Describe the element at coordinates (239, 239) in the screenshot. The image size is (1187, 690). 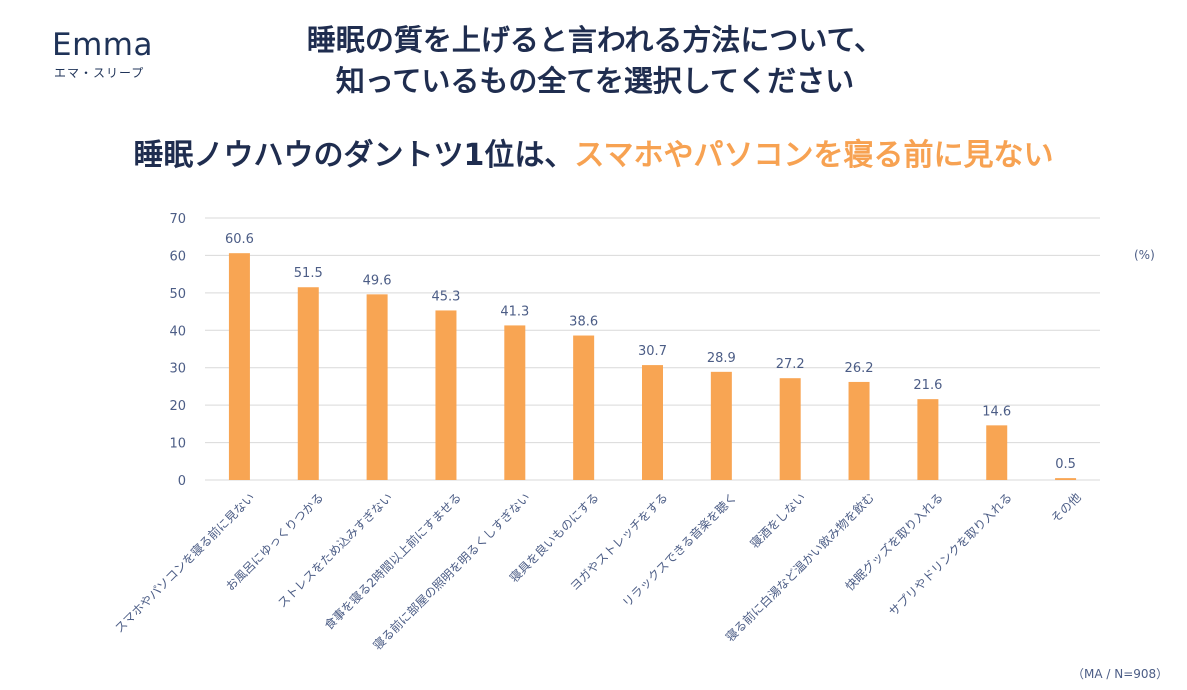
I see `data-label: 60.6` at that location.